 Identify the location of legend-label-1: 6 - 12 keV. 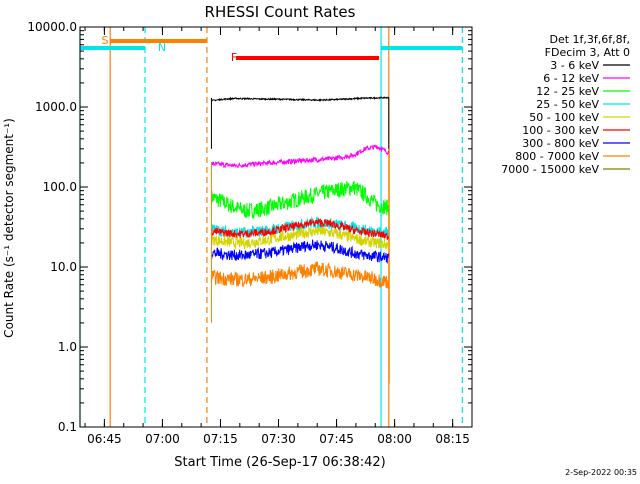
(571, 78).